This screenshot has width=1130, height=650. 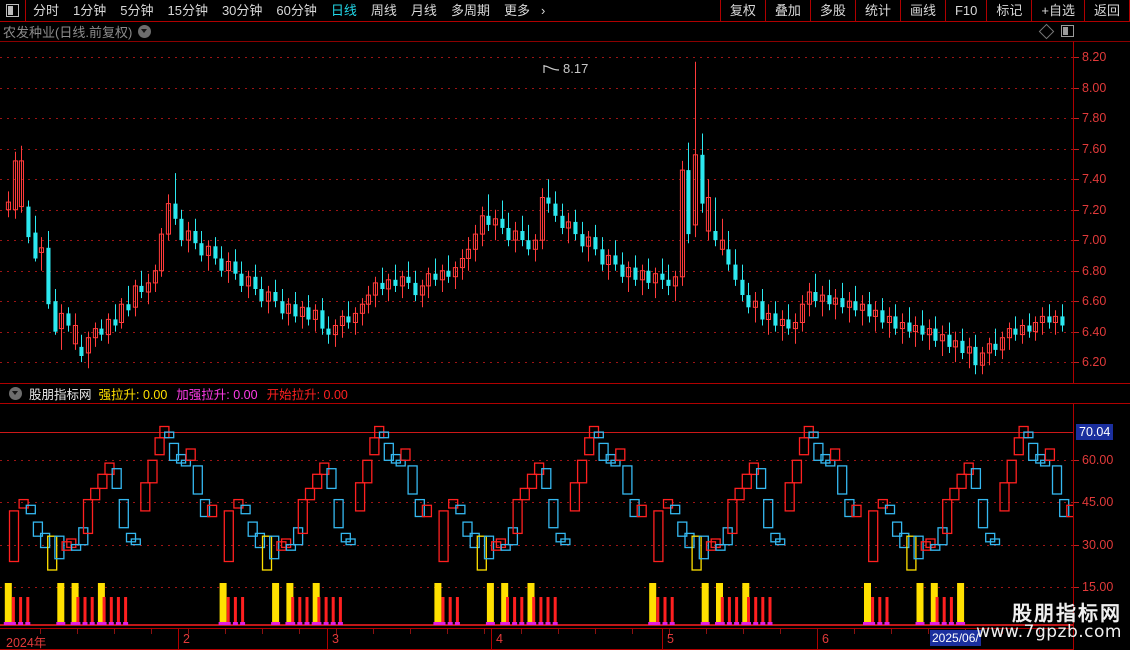 What do you see at coordinates (68, 32) in the screenshot?
I see `stock-title: 农发种业(日线.前复权)` at bounding box center [68, 32].